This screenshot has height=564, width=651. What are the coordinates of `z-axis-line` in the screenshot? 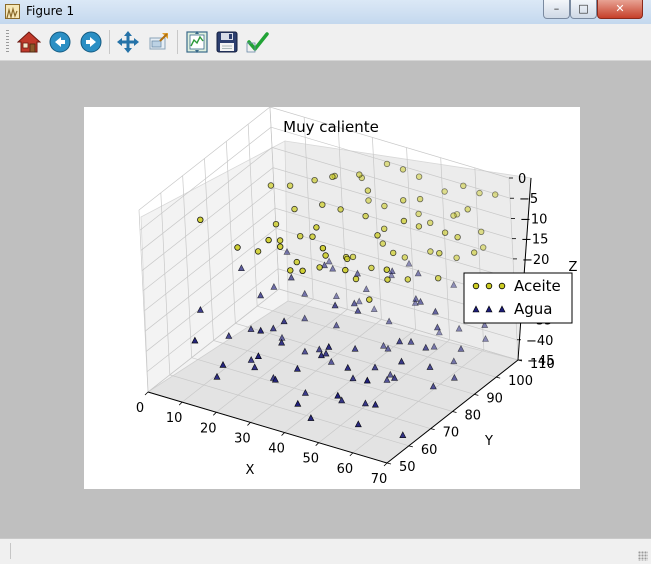 It's located at (524, 269).